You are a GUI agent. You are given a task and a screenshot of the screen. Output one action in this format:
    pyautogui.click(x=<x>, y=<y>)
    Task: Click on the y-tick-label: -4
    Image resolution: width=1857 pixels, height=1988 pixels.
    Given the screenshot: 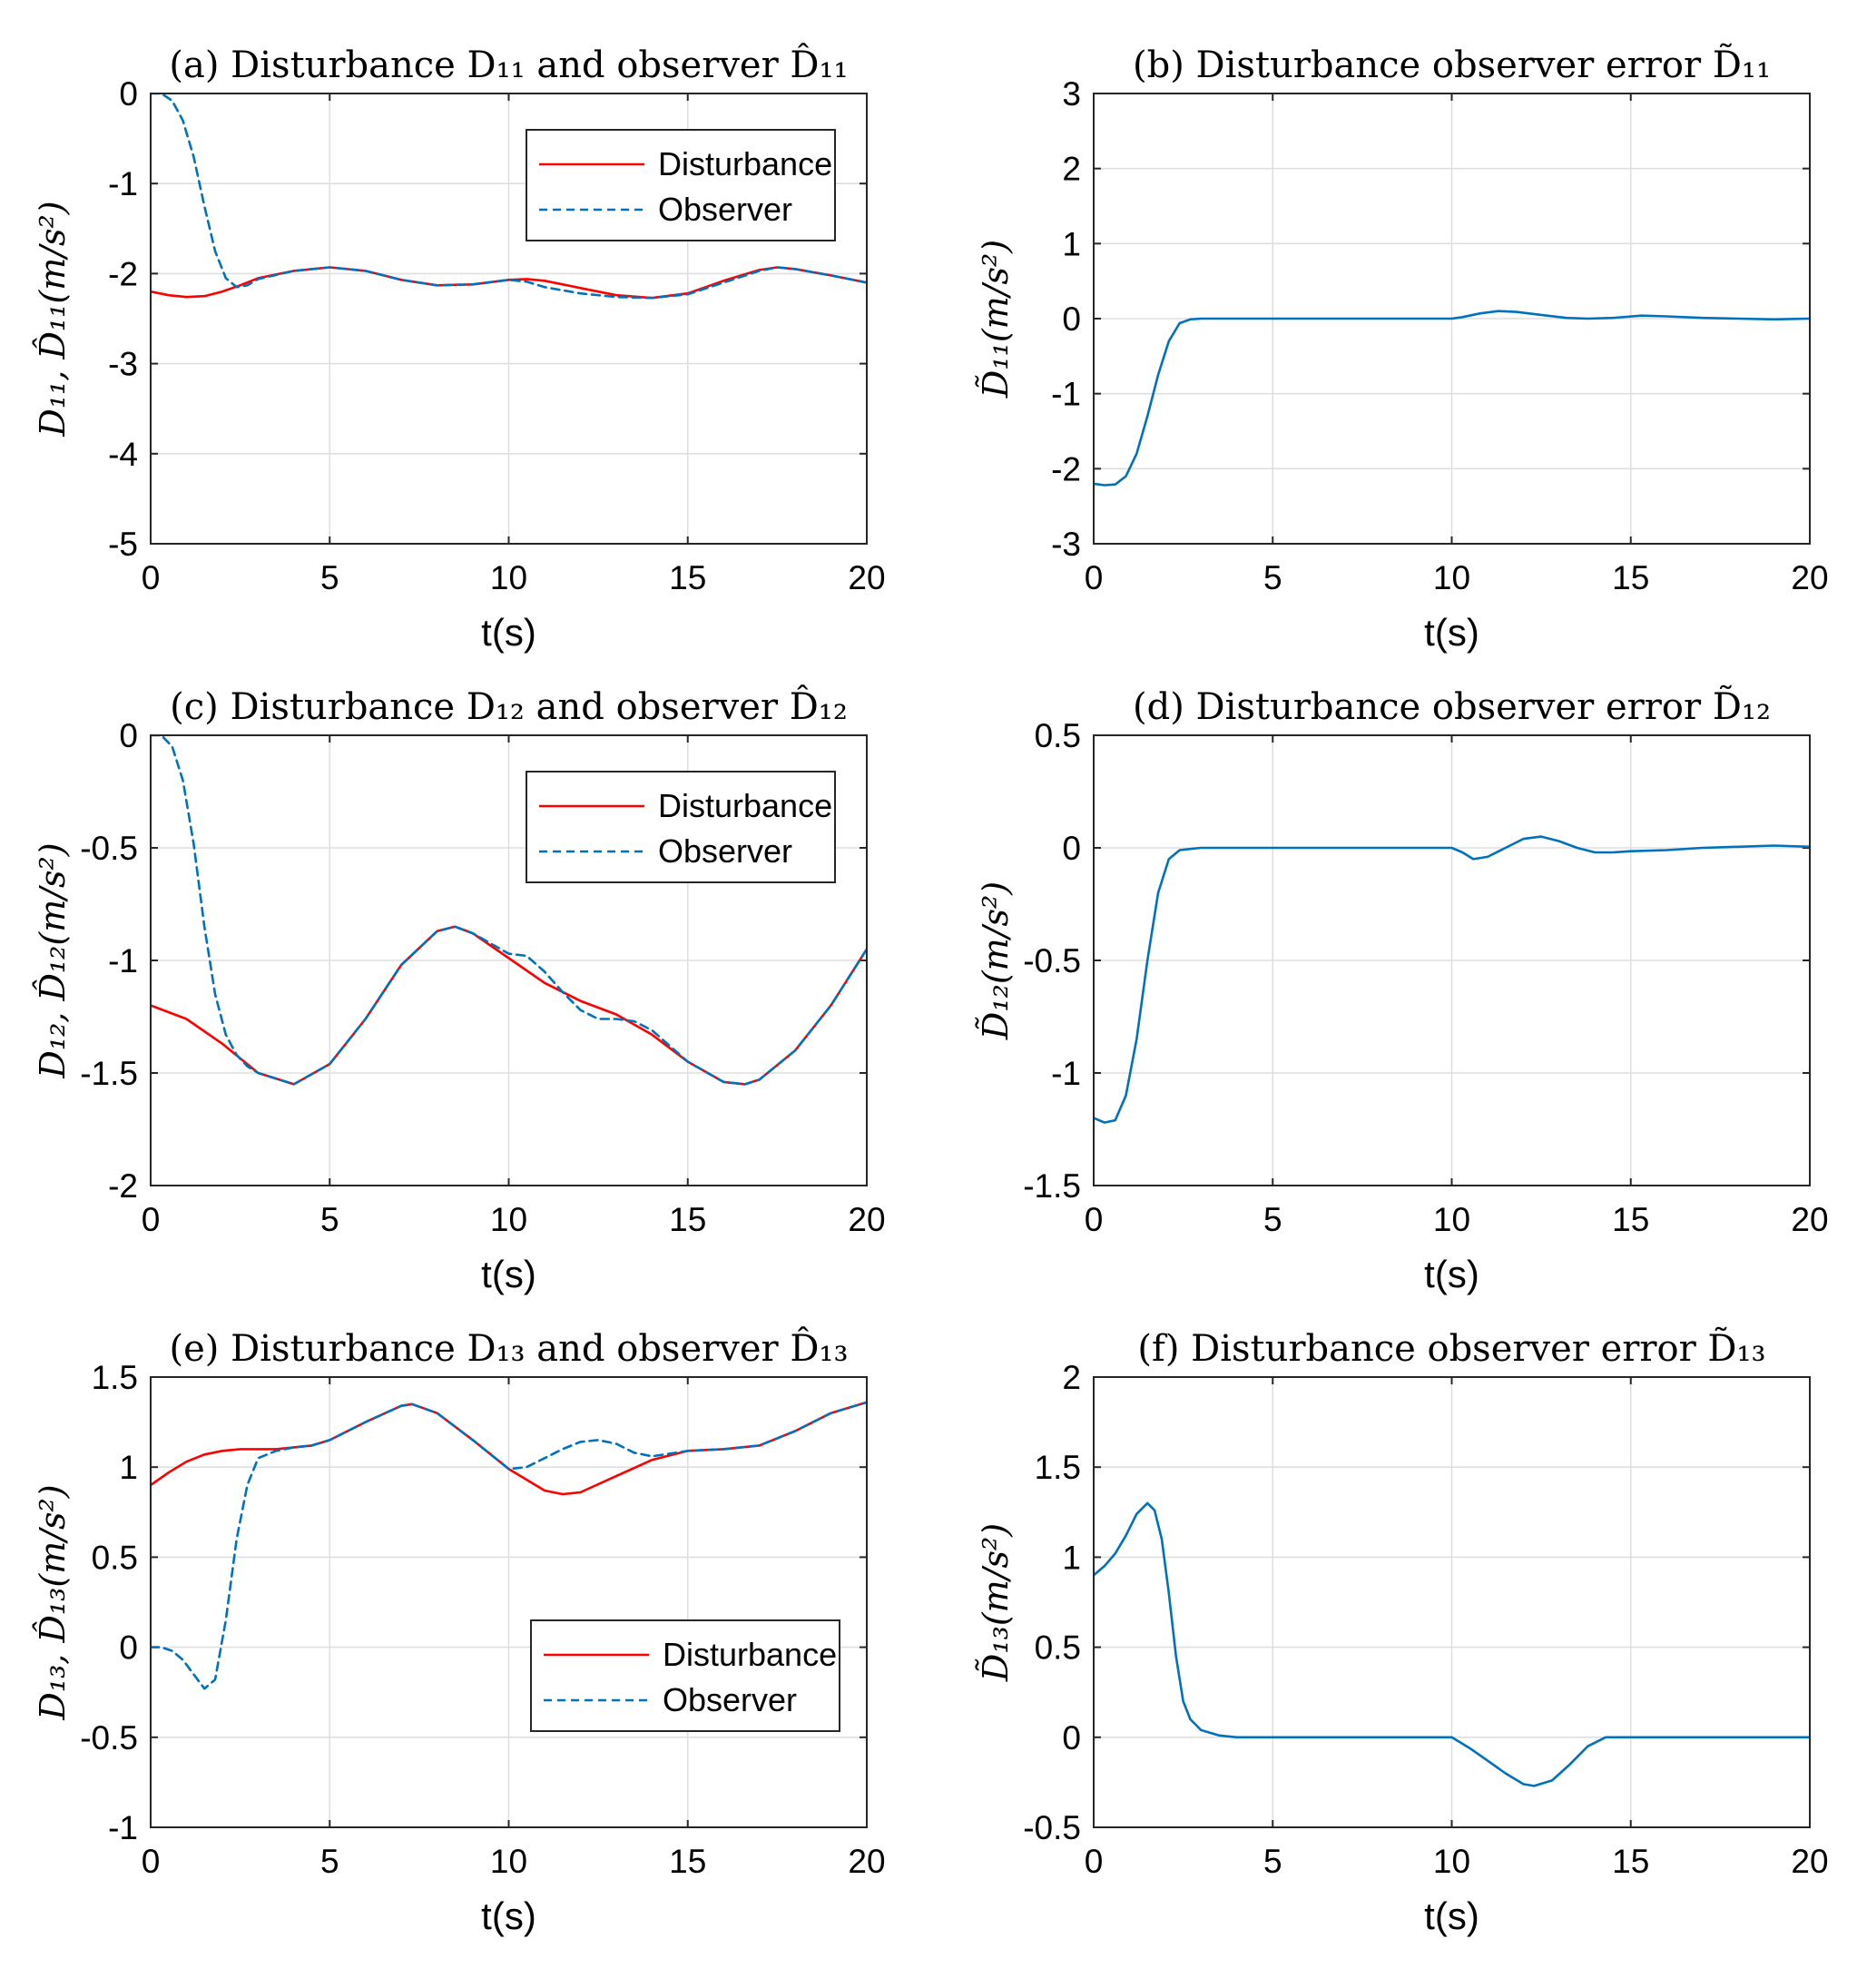 What is the action you would take?
    pyautogui.click(x=123, y=454)
    